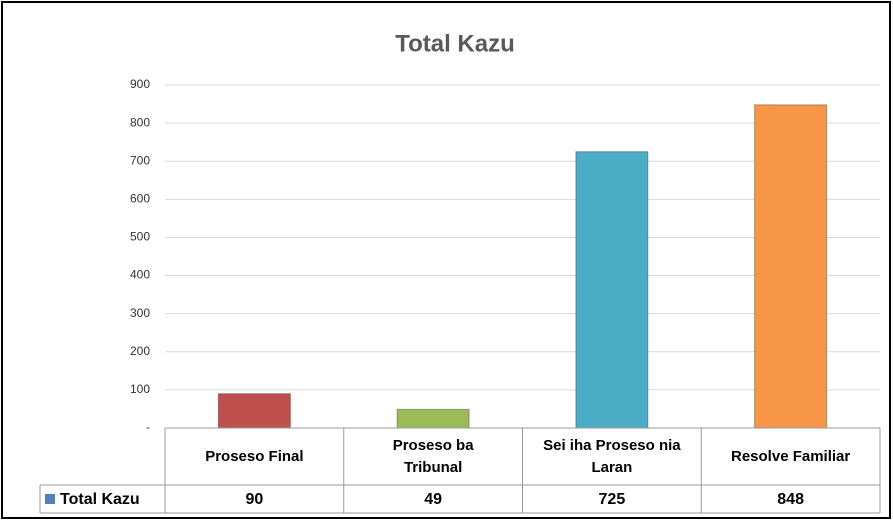 This screenshot has height=521, width=893. Describe the element at coordinates (790, 499) in the screenshot. I see `data-table-value: 848` at that location.